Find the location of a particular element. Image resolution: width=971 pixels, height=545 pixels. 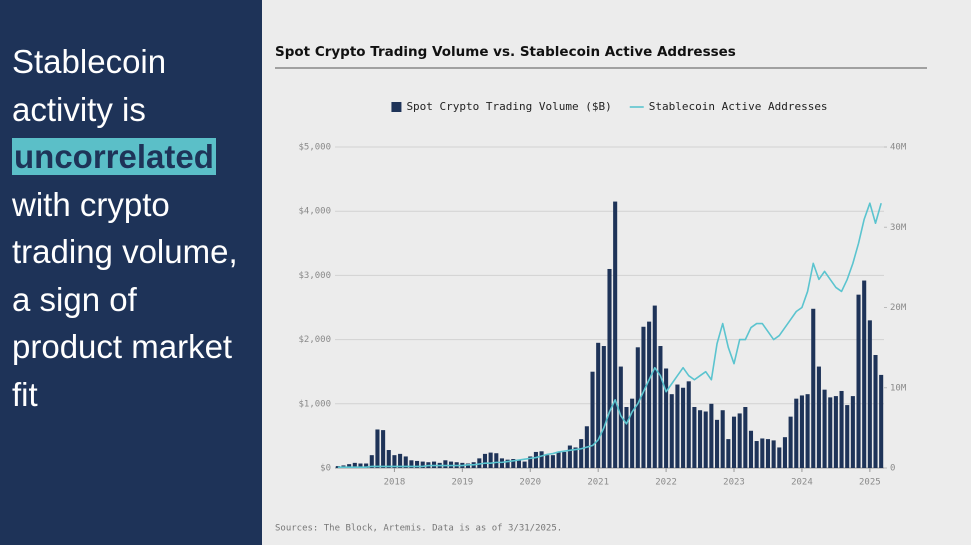

x-tick-label: 2023 is located at coordinates (734, 483).